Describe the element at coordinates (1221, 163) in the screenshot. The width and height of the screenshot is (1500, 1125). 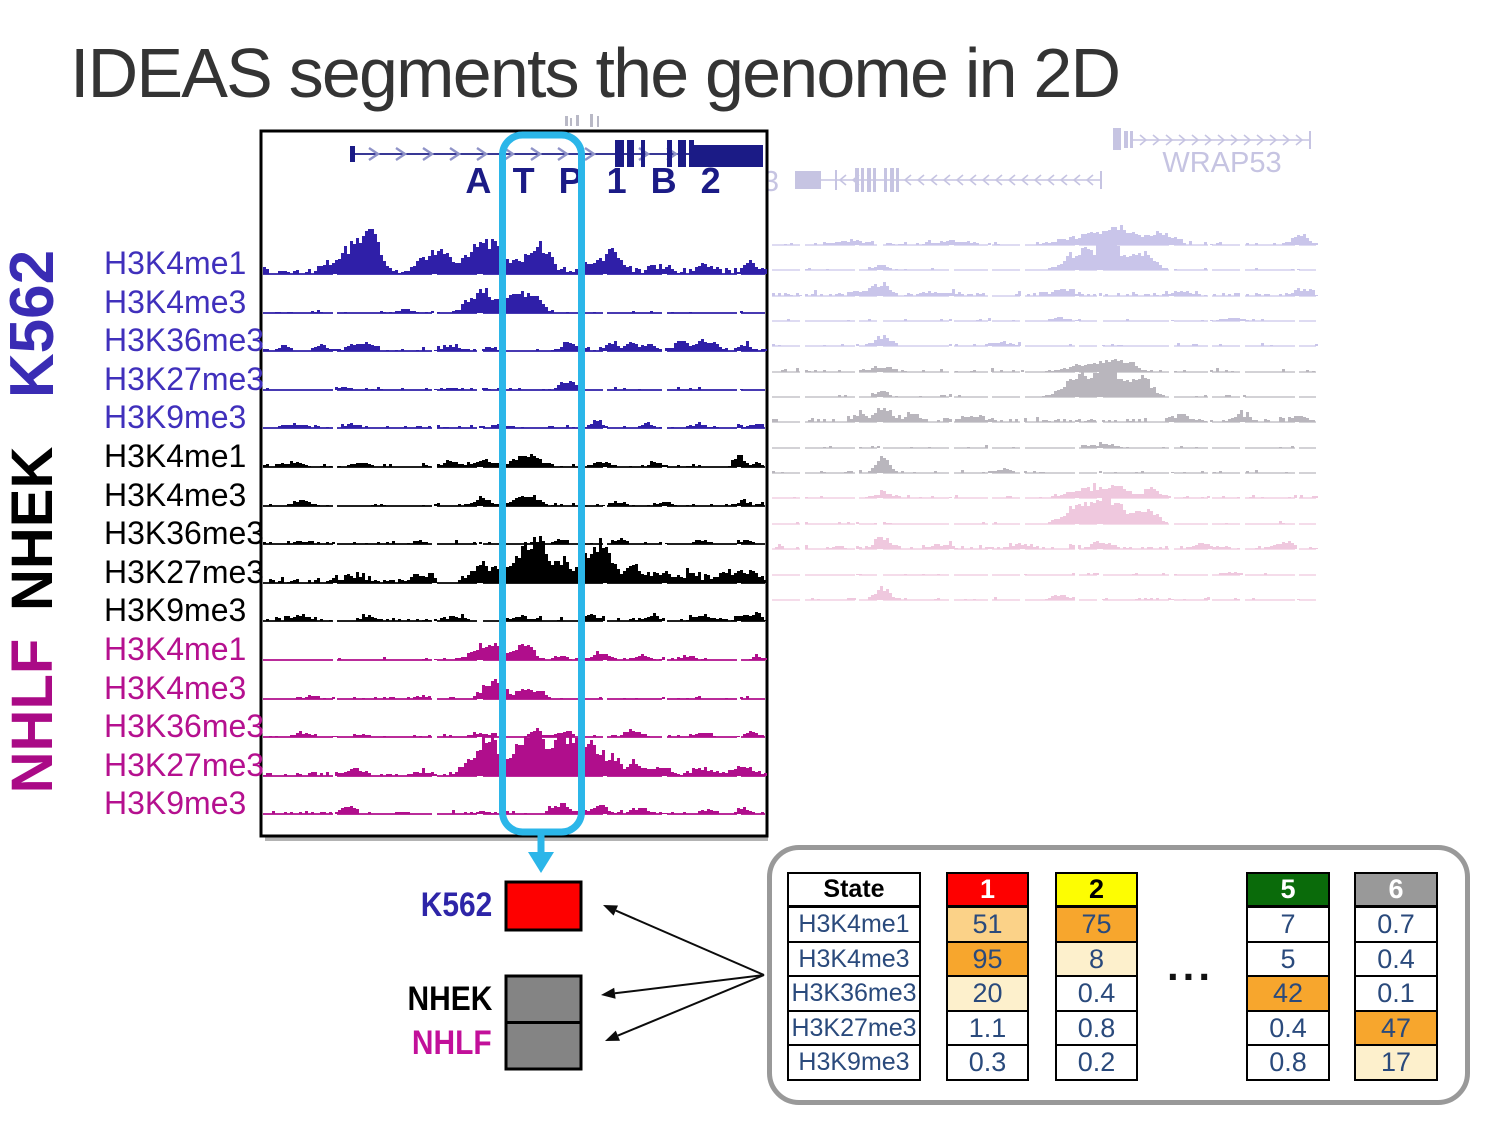
I see `svg-text: WRAP53` at that location.